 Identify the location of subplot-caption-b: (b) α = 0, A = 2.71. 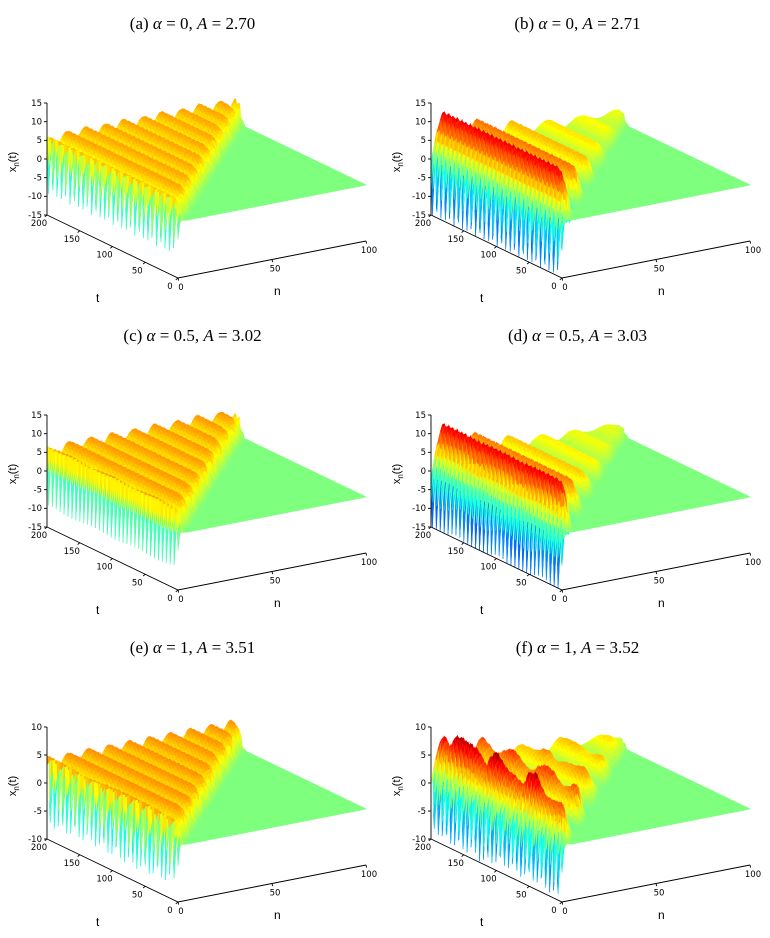
(577, 26).